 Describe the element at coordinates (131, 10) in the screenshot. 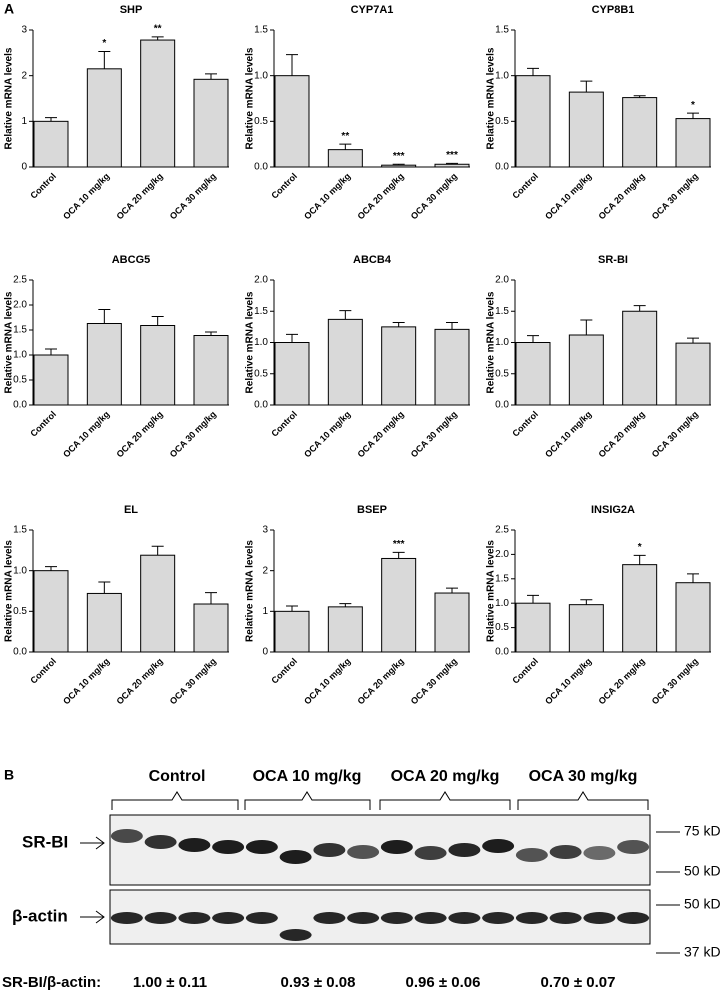

I see `chart-title: SHP` at that location.